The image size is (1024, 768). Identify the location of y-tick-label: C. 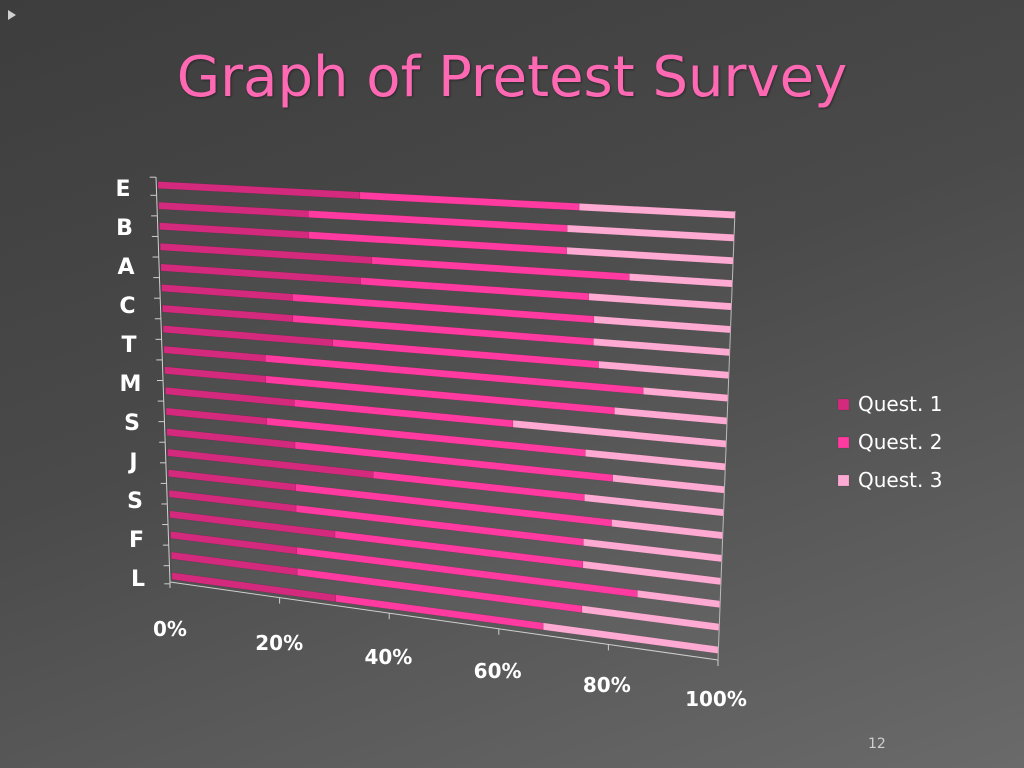
(127, 306).